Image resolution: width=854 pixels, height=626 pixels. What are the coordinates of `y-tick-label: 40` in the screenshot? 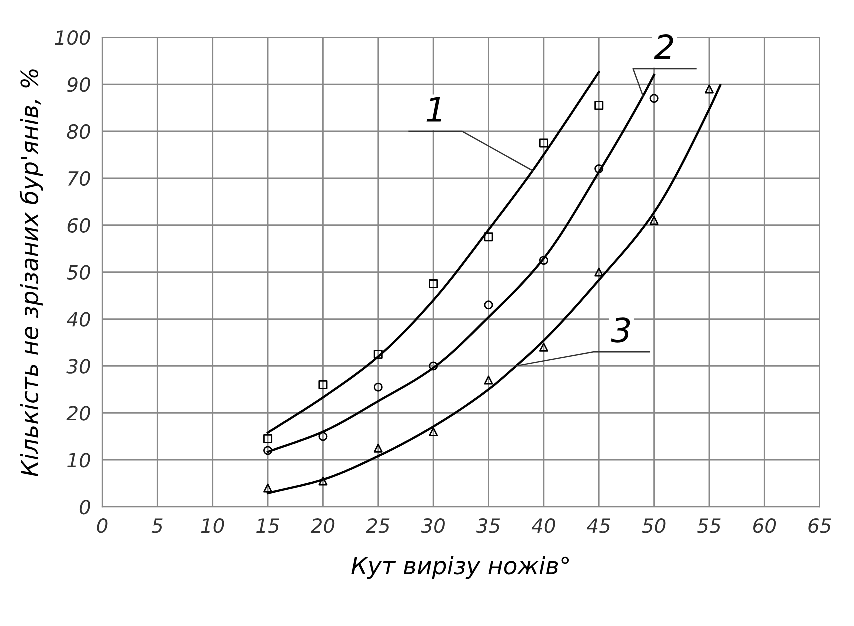 It's located at (78, 319).